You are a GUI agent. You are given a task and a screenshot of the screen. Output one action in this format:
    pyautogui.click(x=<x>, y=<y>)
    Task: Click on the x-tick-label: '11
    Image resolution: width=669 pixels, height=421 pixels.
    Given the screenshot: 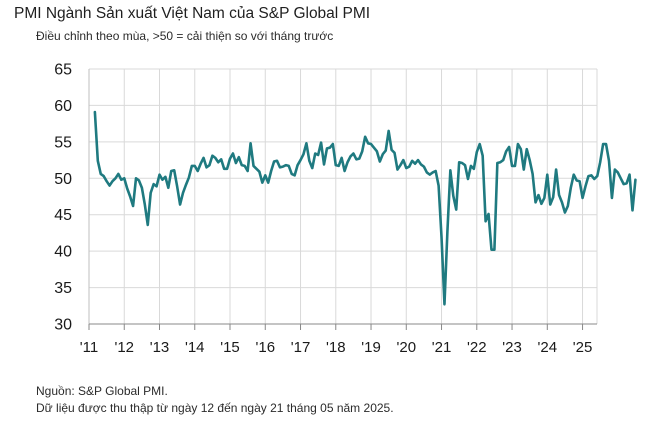 What is the action you would take?
    pyautogui.click(x=89, y=347)
    